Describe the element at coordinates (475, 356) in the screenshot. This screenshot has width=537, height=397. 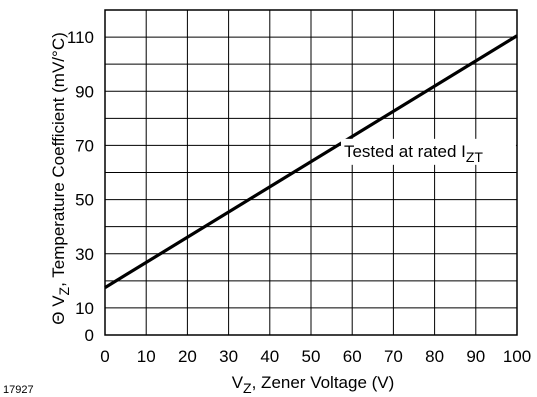
I see `x-tick-label: 90` at that location.